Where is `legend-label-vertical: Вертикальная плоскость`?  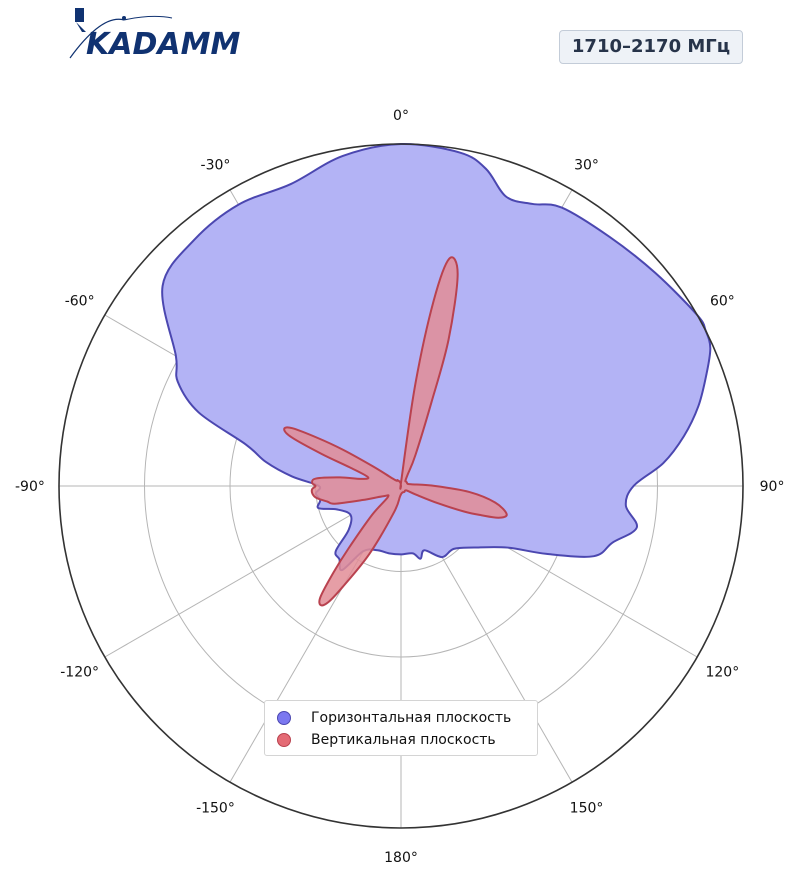 legend-label-vertical: Вертикальная плоскость is located at coordinates (403, 740).